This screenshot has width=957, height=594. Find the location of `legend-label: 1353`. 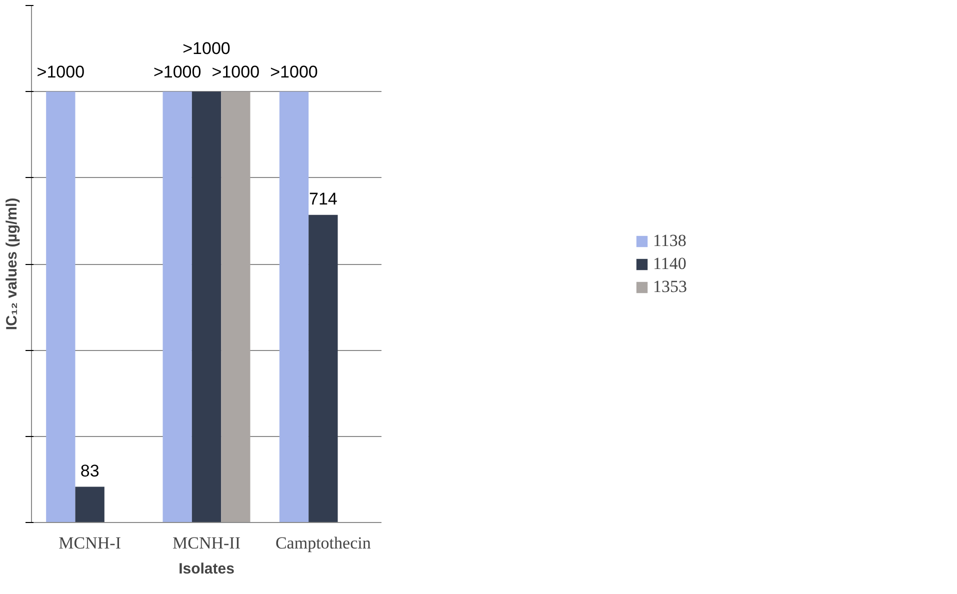

legend-label: 1353 is located at coordinates (670, 286).